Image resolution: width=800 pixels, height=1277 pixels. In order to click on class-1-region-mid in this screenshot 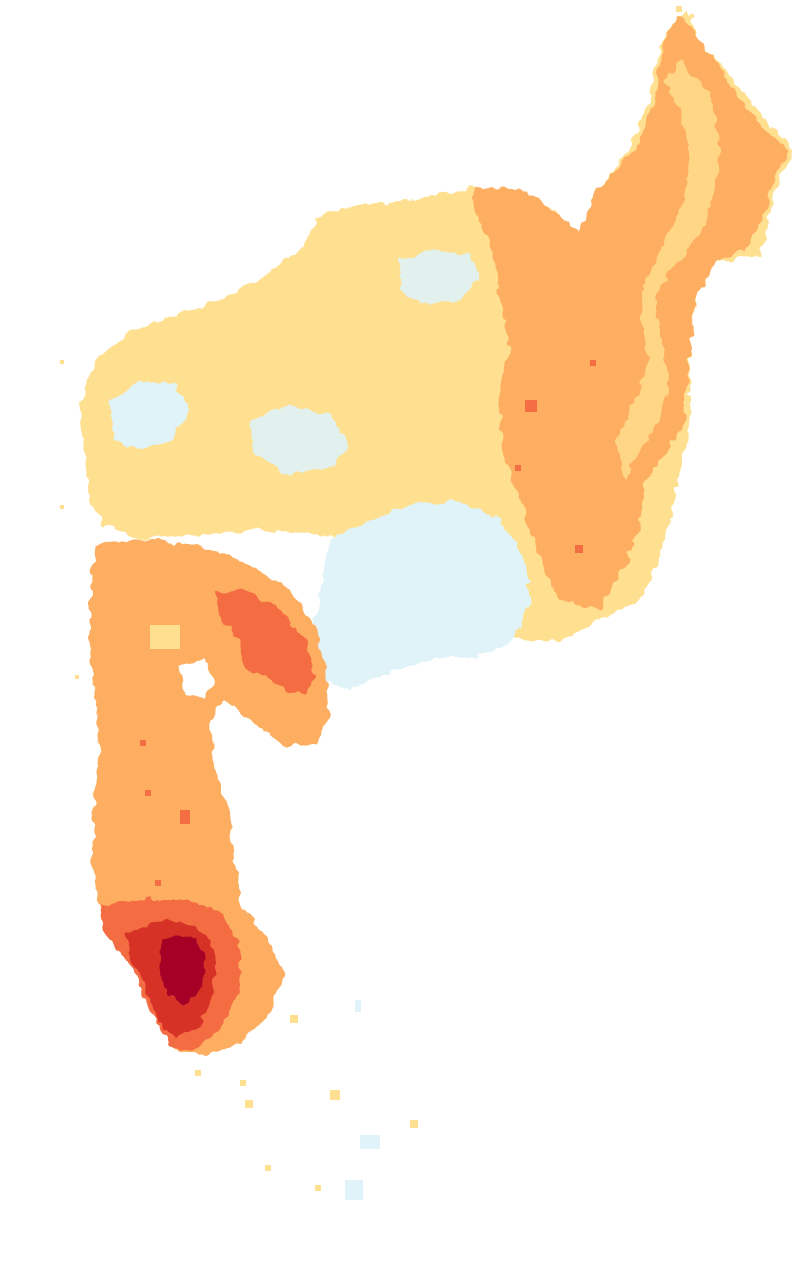, I will do `click(300, 440)`.